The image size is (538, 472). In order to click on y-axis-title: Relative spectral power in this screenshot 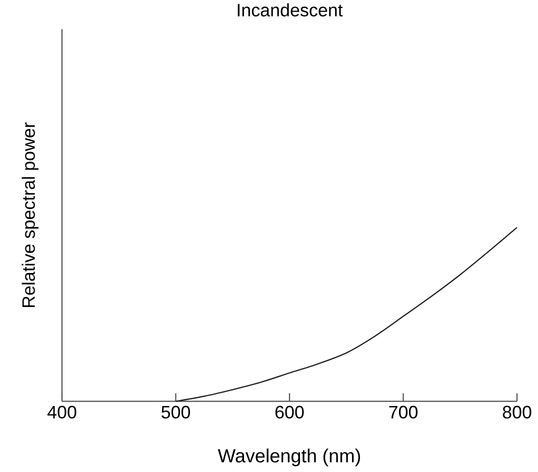, I will do `click(30, 214)`.